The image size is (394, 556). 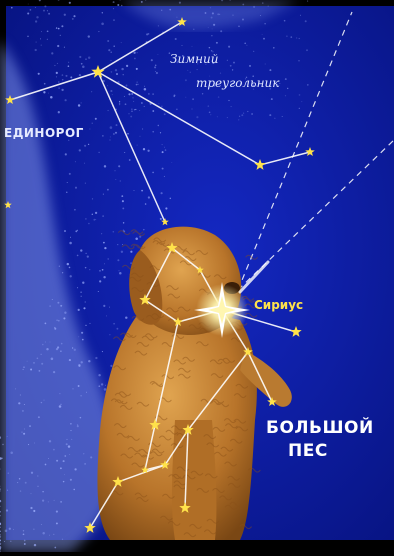 What do you see at coordinates (308, 451) in the screenshot?
I see `label-big-dog-2: ПЕС` at bounding box center [308, 451].